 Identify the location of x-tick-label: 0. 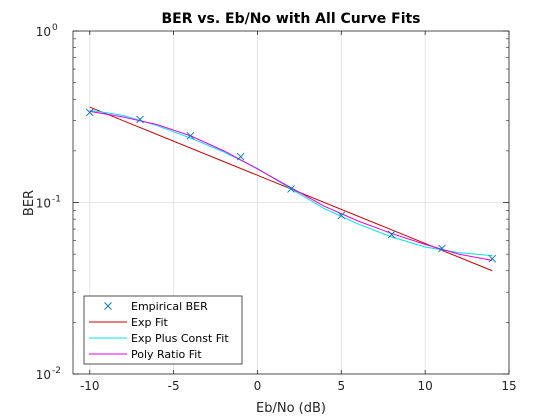
(258, 386).